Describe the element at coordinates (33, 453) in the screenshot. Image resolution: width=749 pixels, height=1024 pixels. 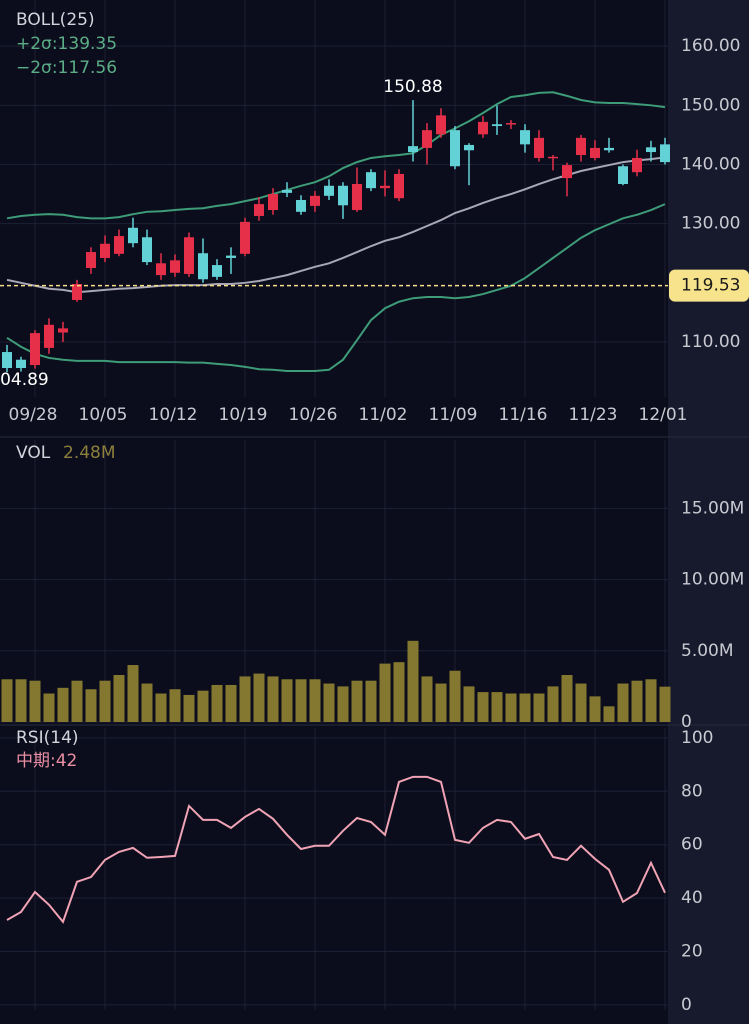
I see `volume-title: VOL` at that location.